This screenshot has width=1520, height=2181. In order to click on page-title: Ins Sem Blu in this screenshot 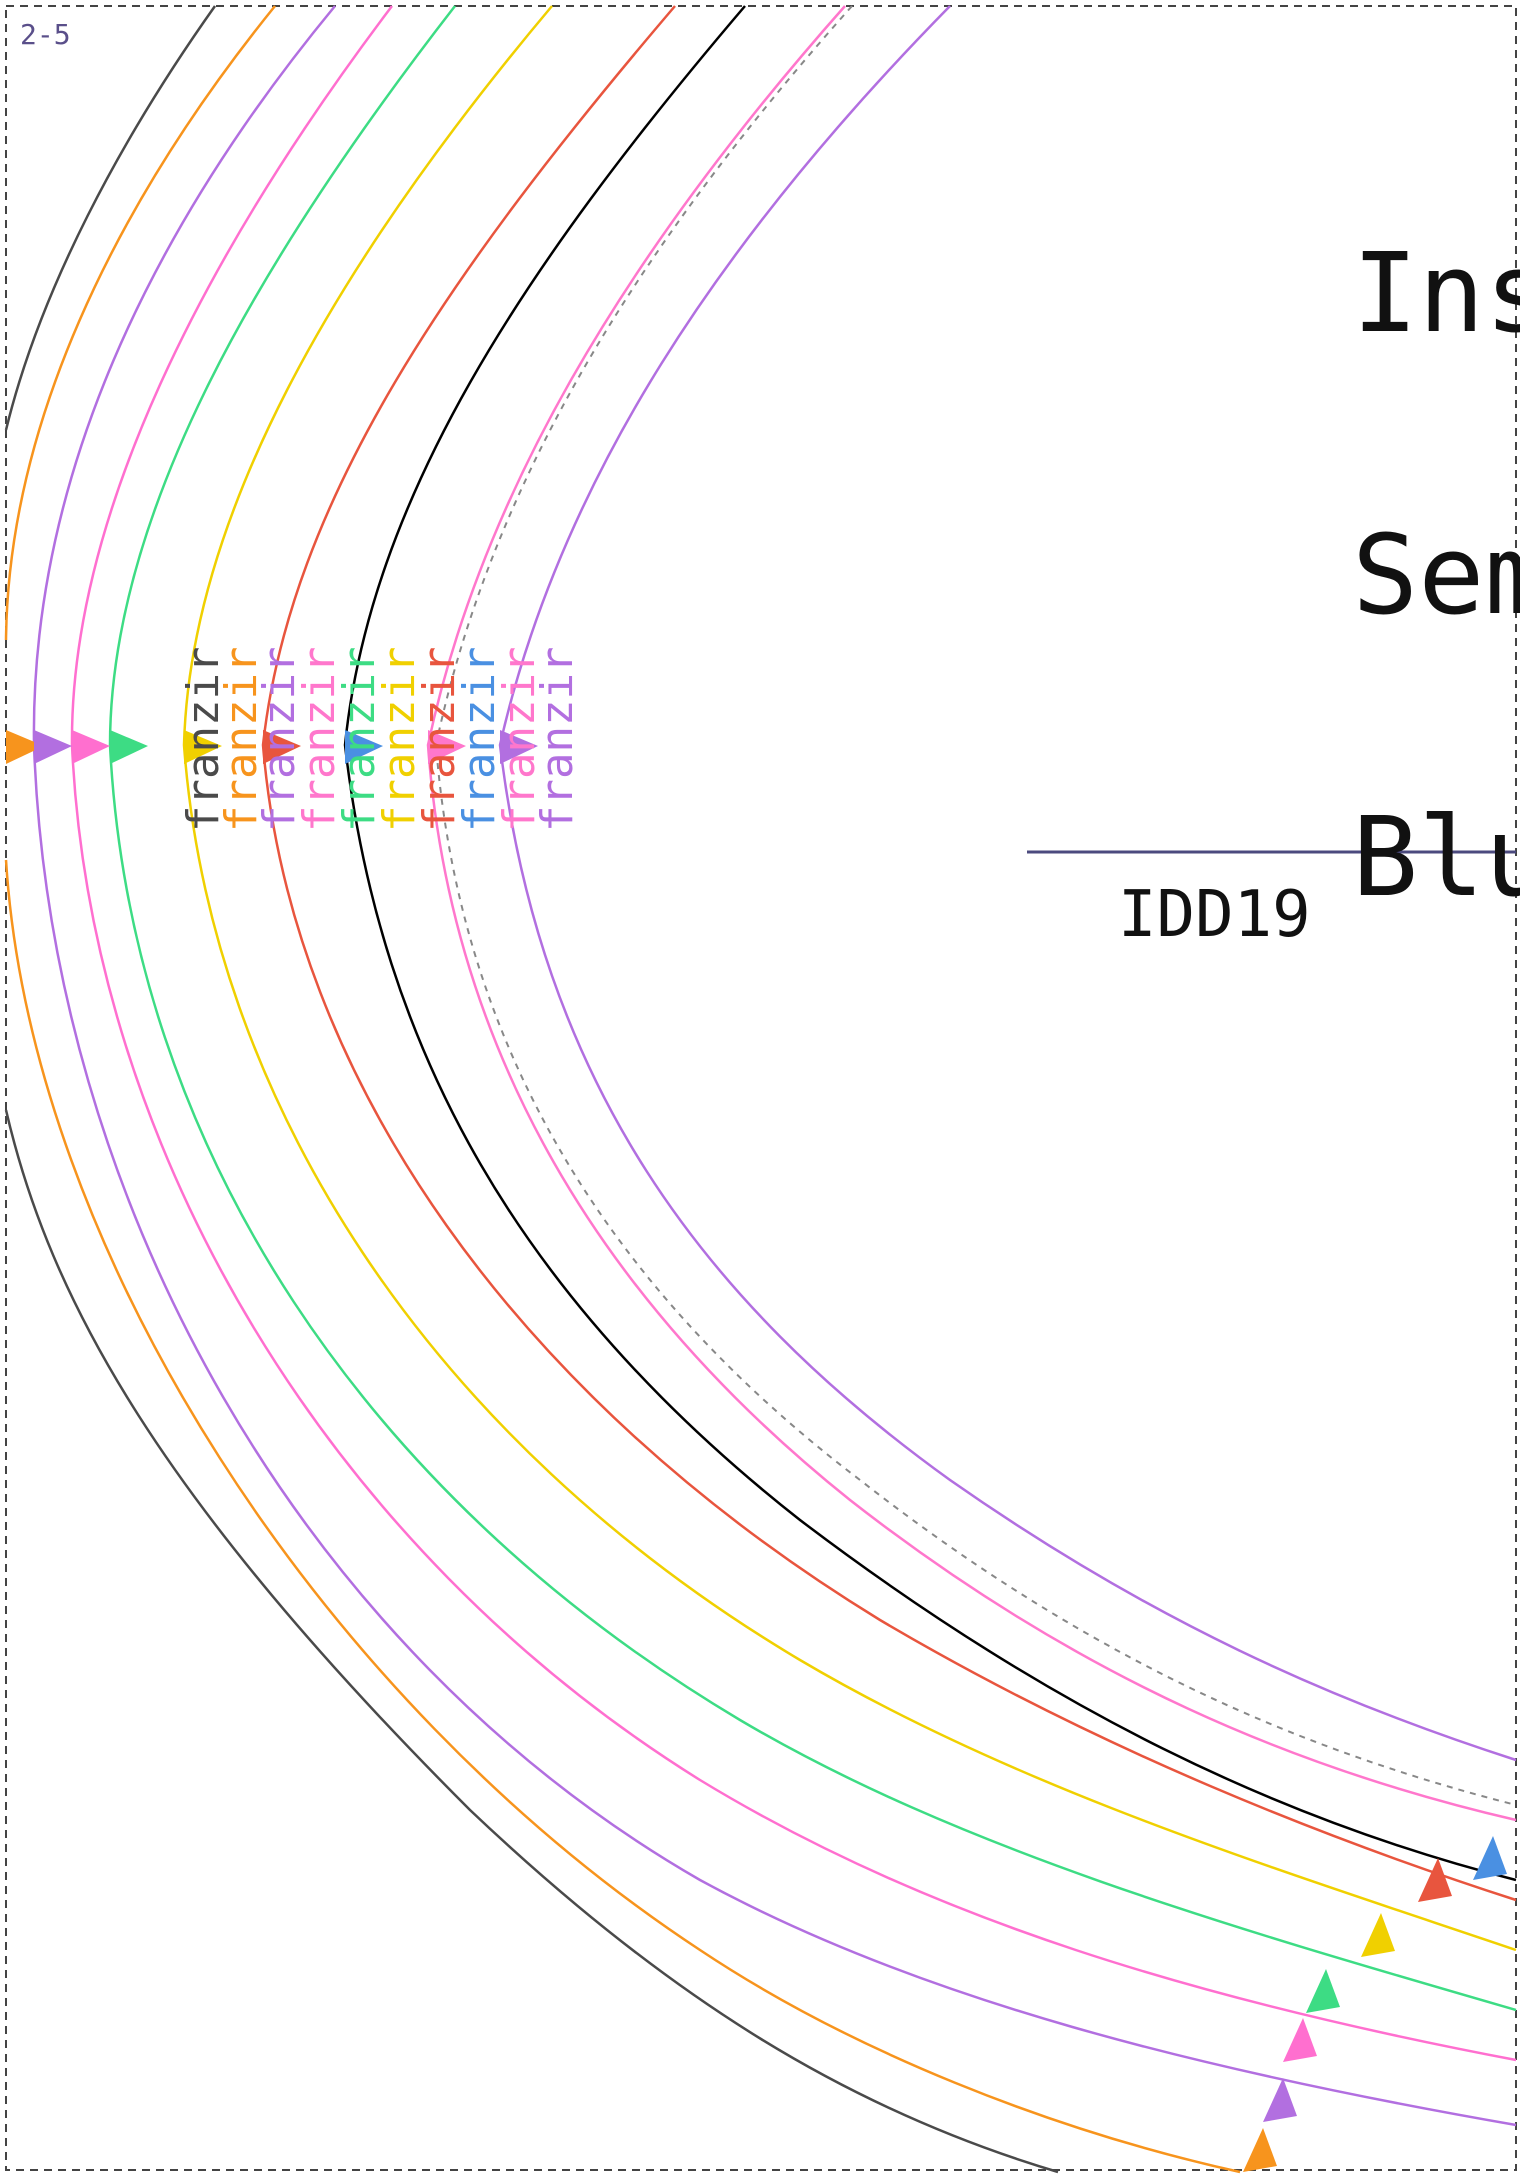, I will do `click(1436, 575)`.